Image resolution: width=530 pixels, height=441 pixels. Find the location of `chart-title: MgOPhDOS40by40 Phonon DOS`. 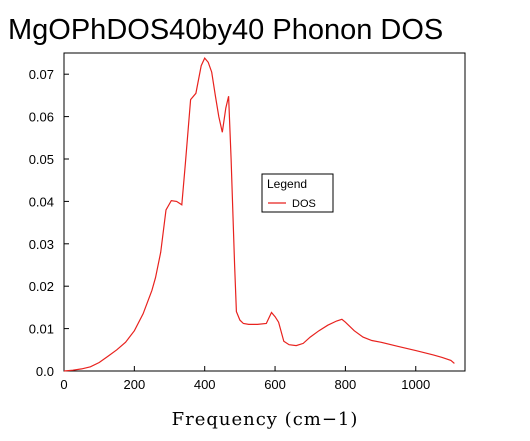

chart-title: MgOPhDOS40by40 Phonon DOS is located at coordinates (225, 30).